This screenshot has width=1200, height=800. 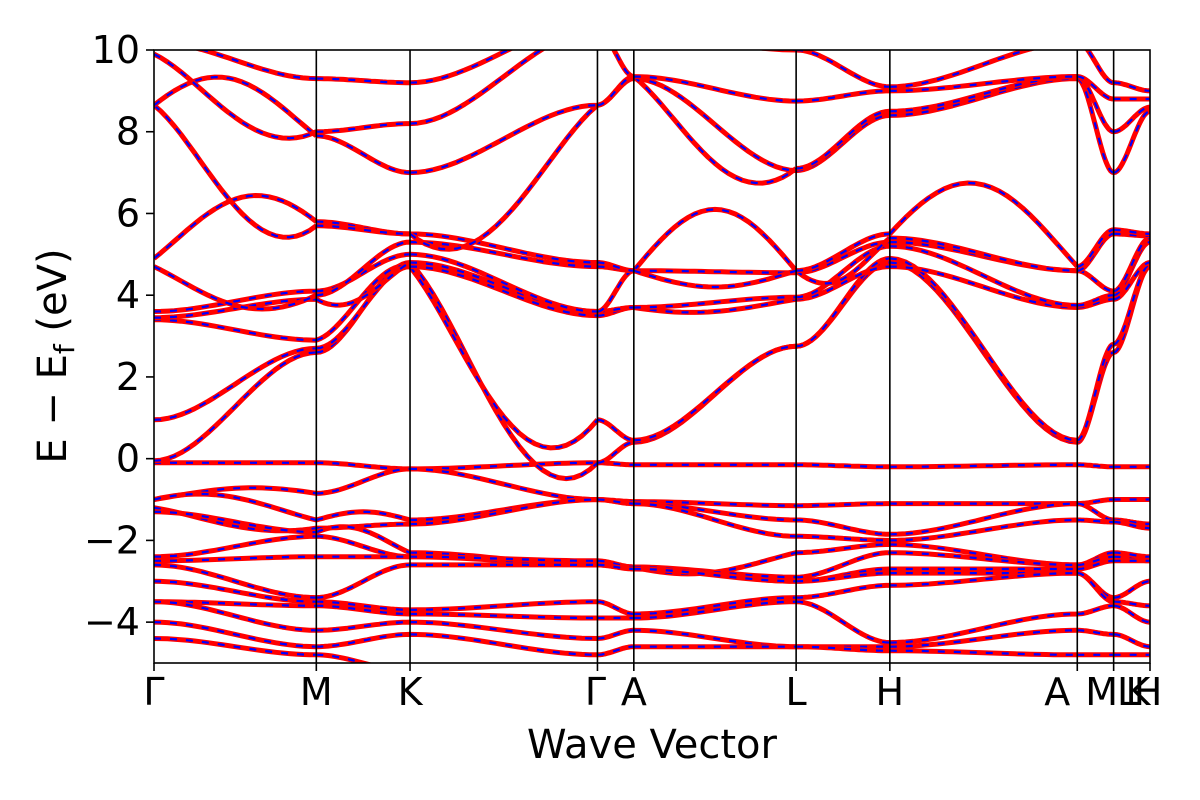 What do you see at coordinates (128, 213) in the screenshot?
I see `y-tick-label: 6` at bounding box center [128, 213].